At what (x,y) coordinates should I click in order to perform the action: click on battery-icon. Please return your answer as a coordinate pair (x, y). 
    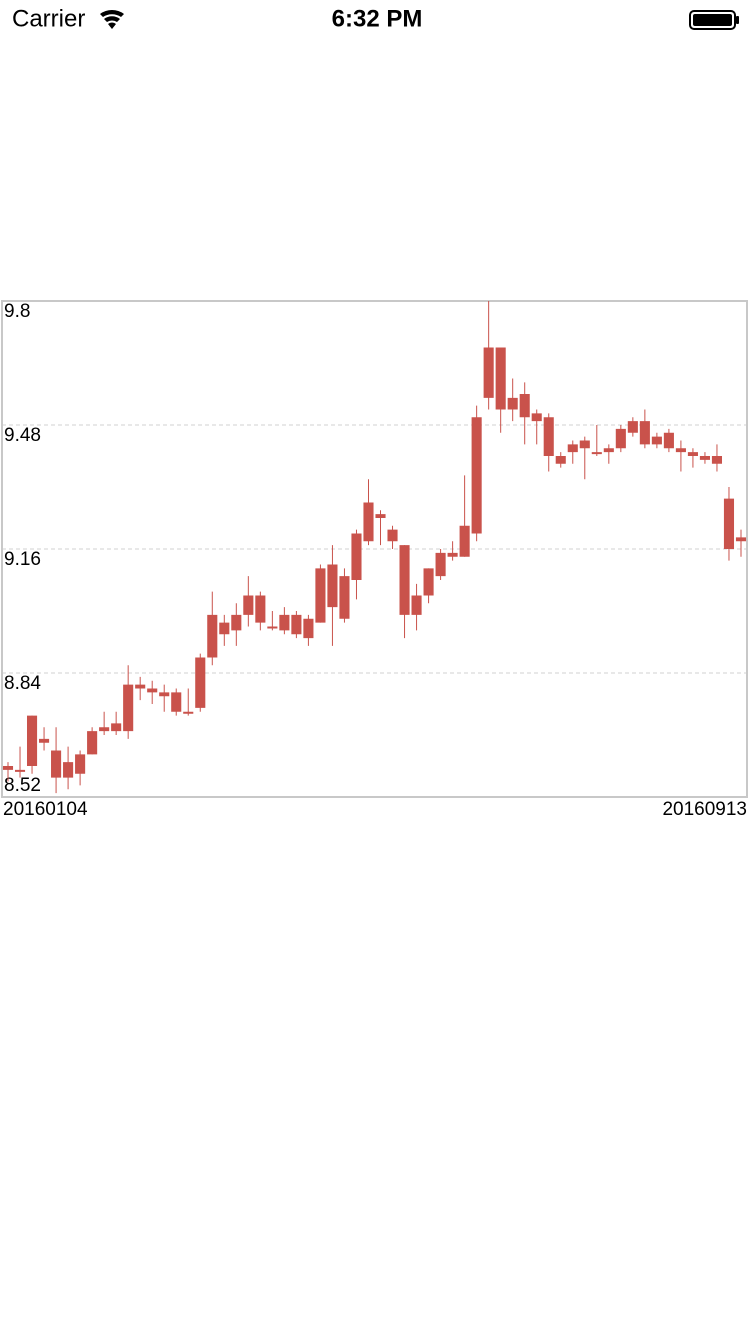
    Looking at the image, I should click on (714, 20).